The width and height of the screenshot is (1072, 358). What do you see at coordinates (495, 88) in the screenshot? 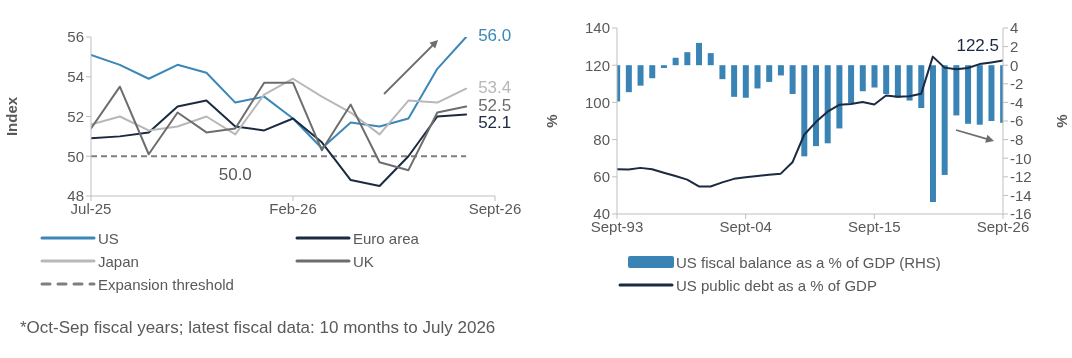
I see `data-label: 53.4` at bounding box center [495, 88].